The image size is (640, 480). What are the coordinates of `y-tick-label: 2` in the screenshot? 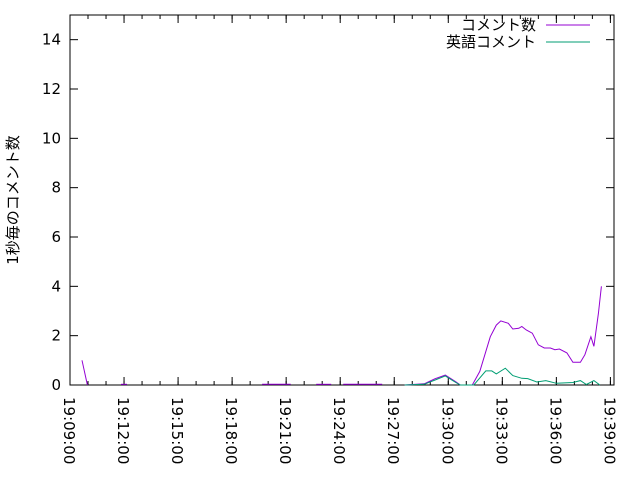 It's located at (56, 336).